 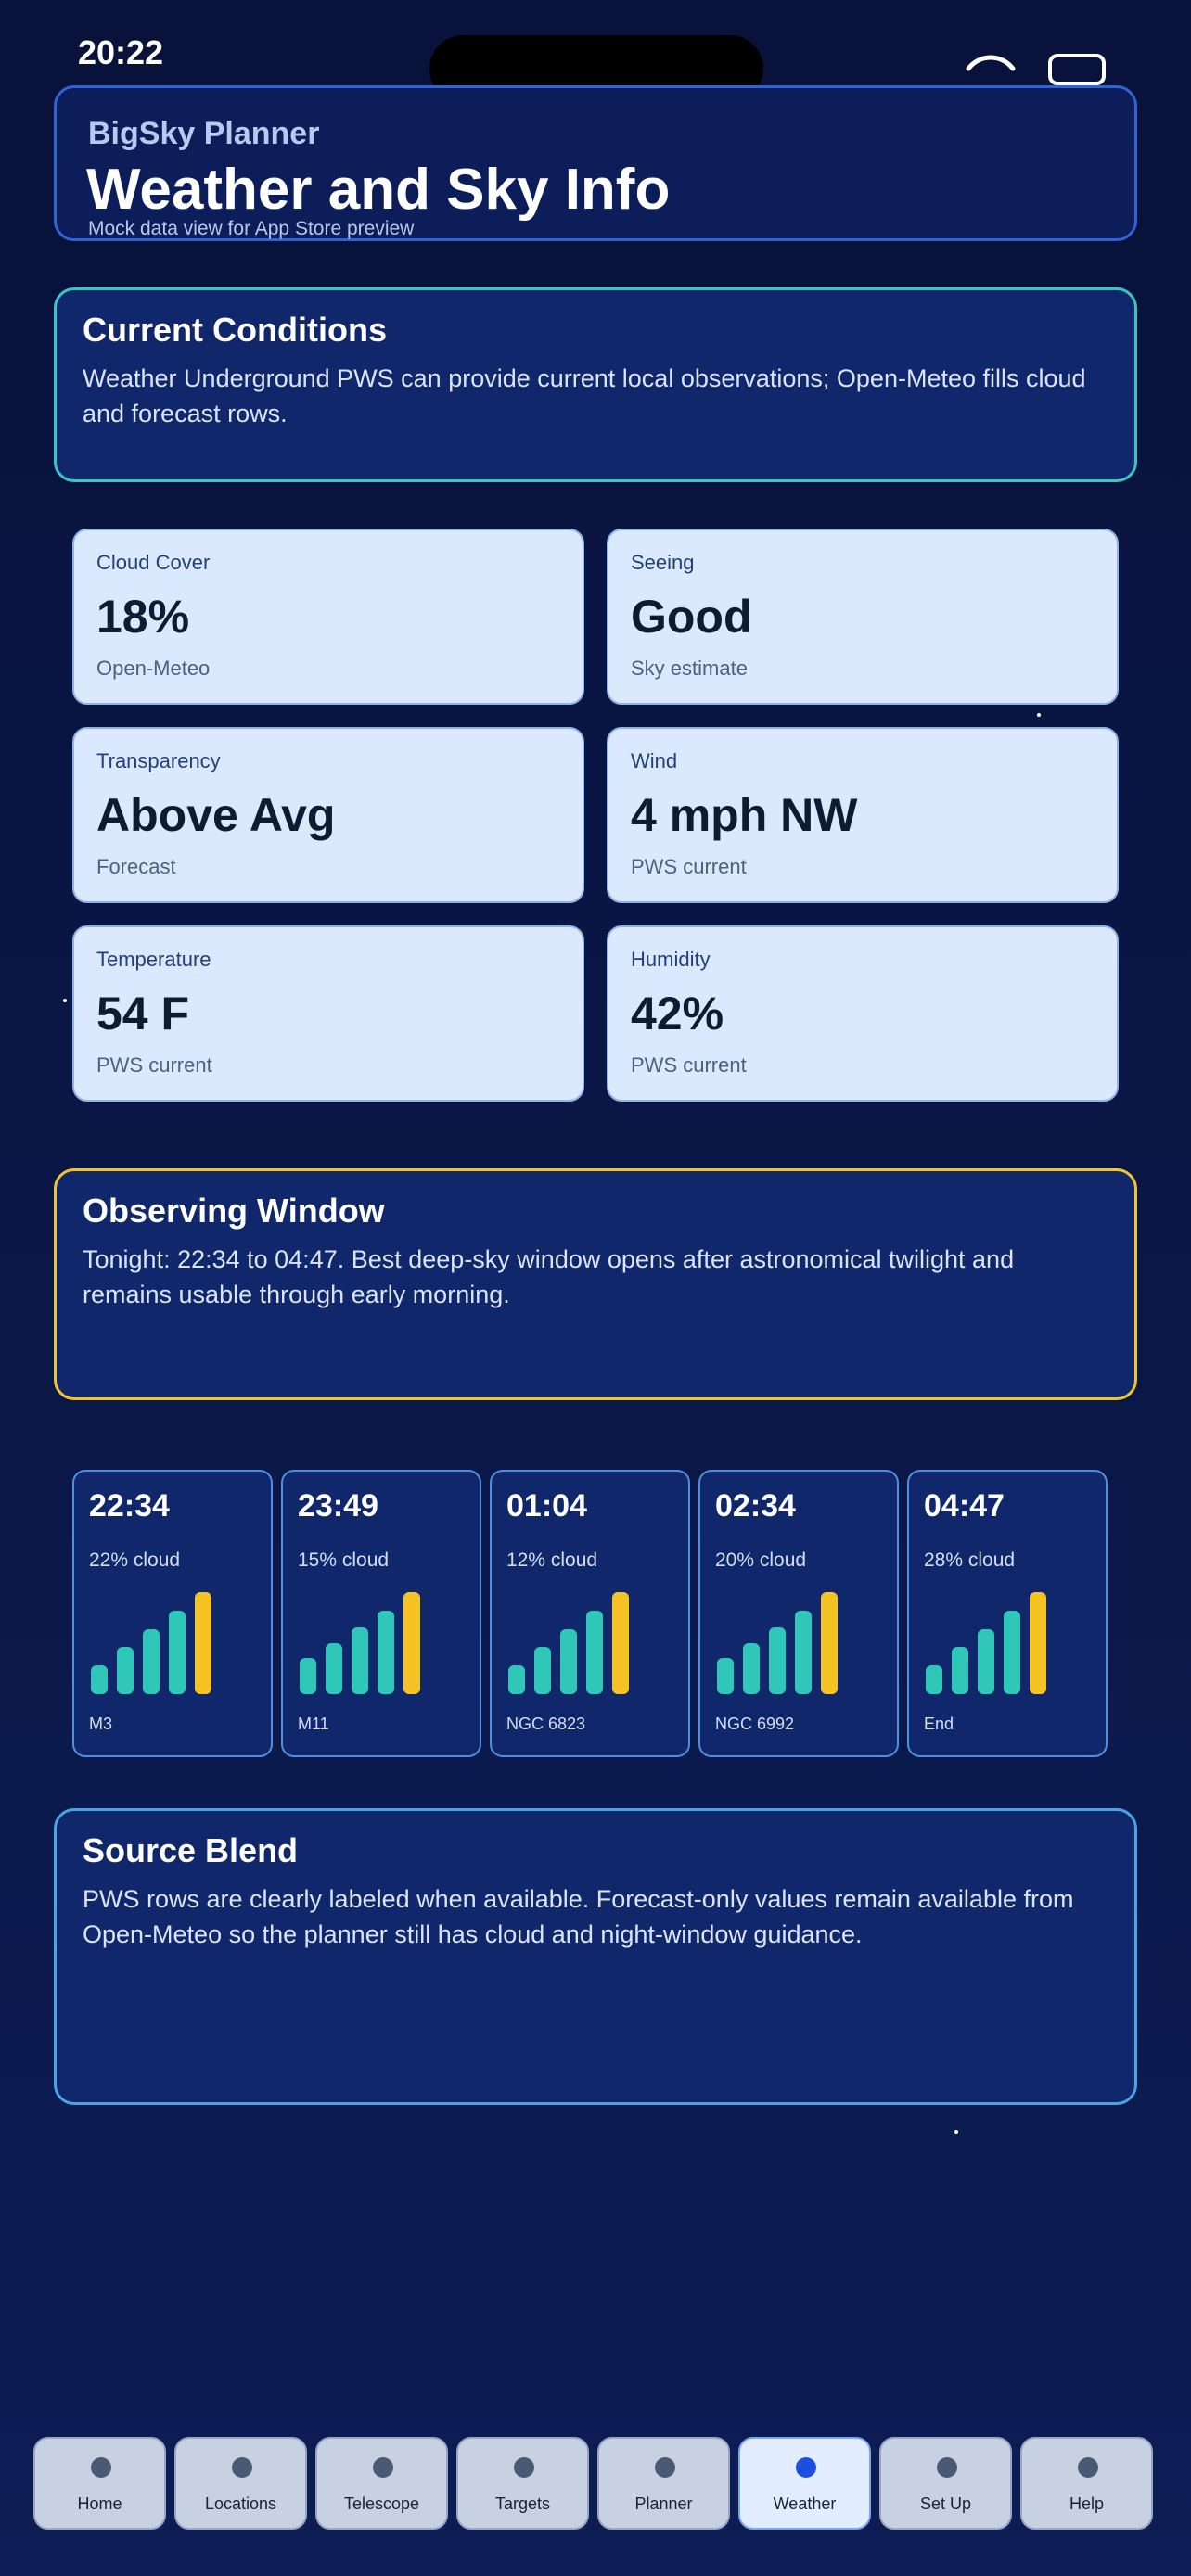 I want to click on slot-time: 04:47, so click(x=964, y=1506).